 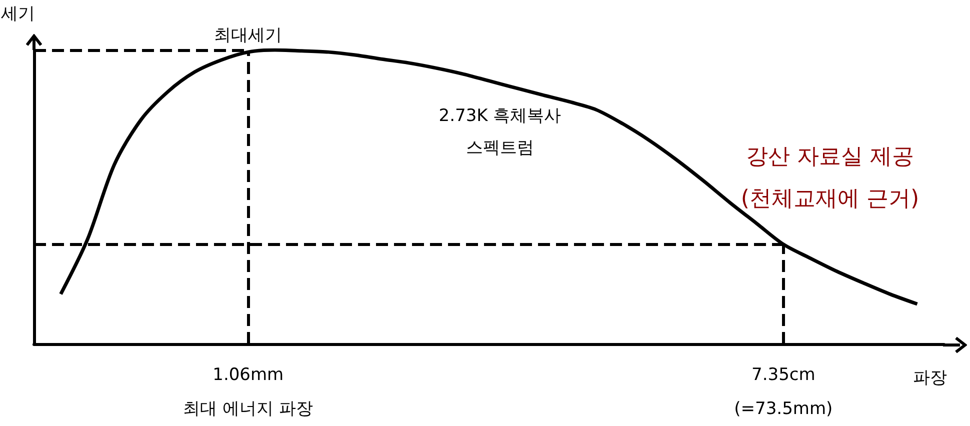 I want to click on x-tick-label: 1.06mm 최대 에너지 파장, so click(x=248, y=392).